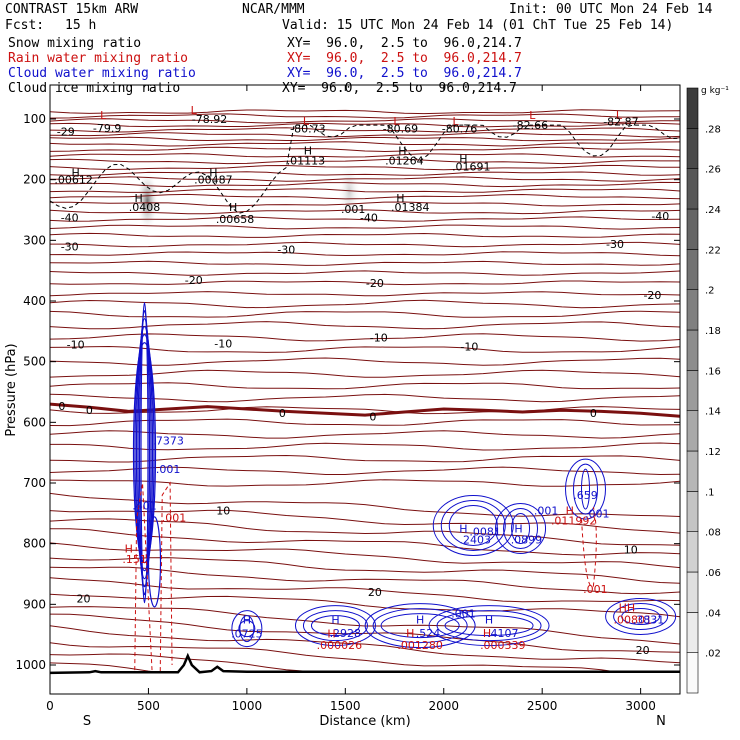  Describe the element at coordinates (404, 73) in the screenshot. I see `field-cloudwater-xy: XY= 96.0, 2.5 to 96.0,214.7` at that location.